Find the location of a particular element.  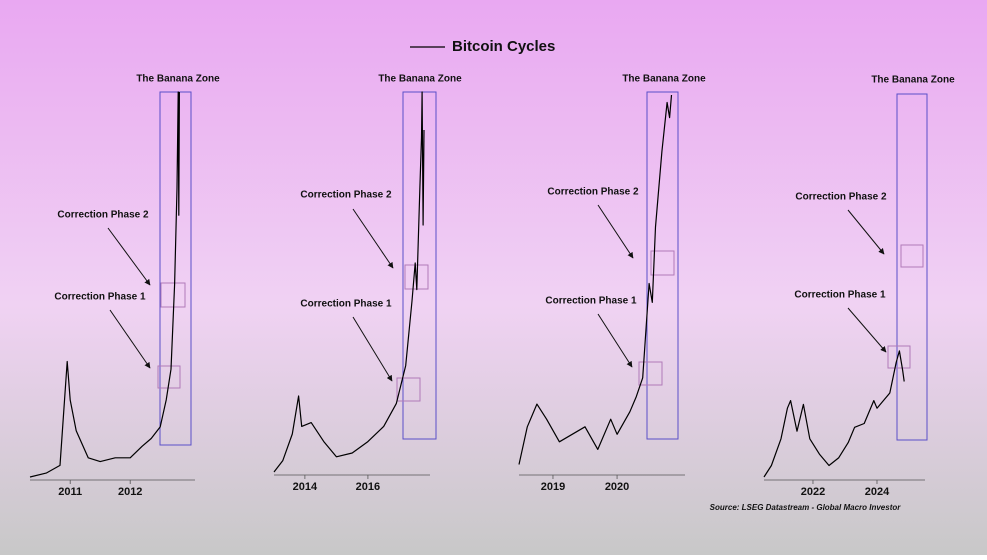

x-tick-label: 2022 is located at coordinates (813, 492).